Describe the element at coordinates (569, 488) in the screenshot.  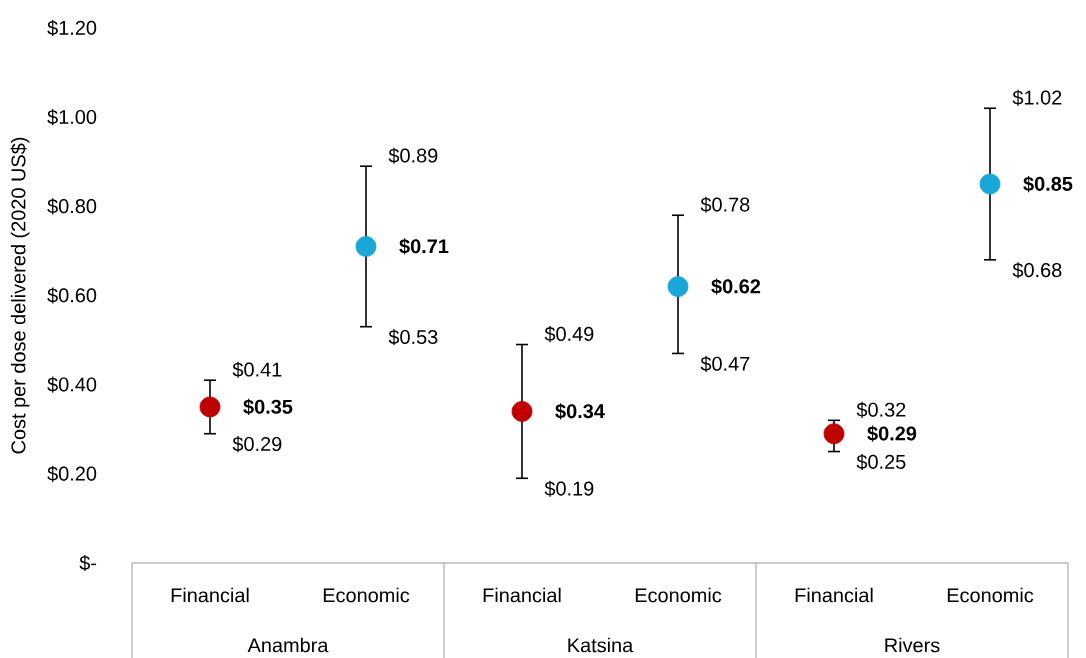
I see `annotation: $0.19` at that location.